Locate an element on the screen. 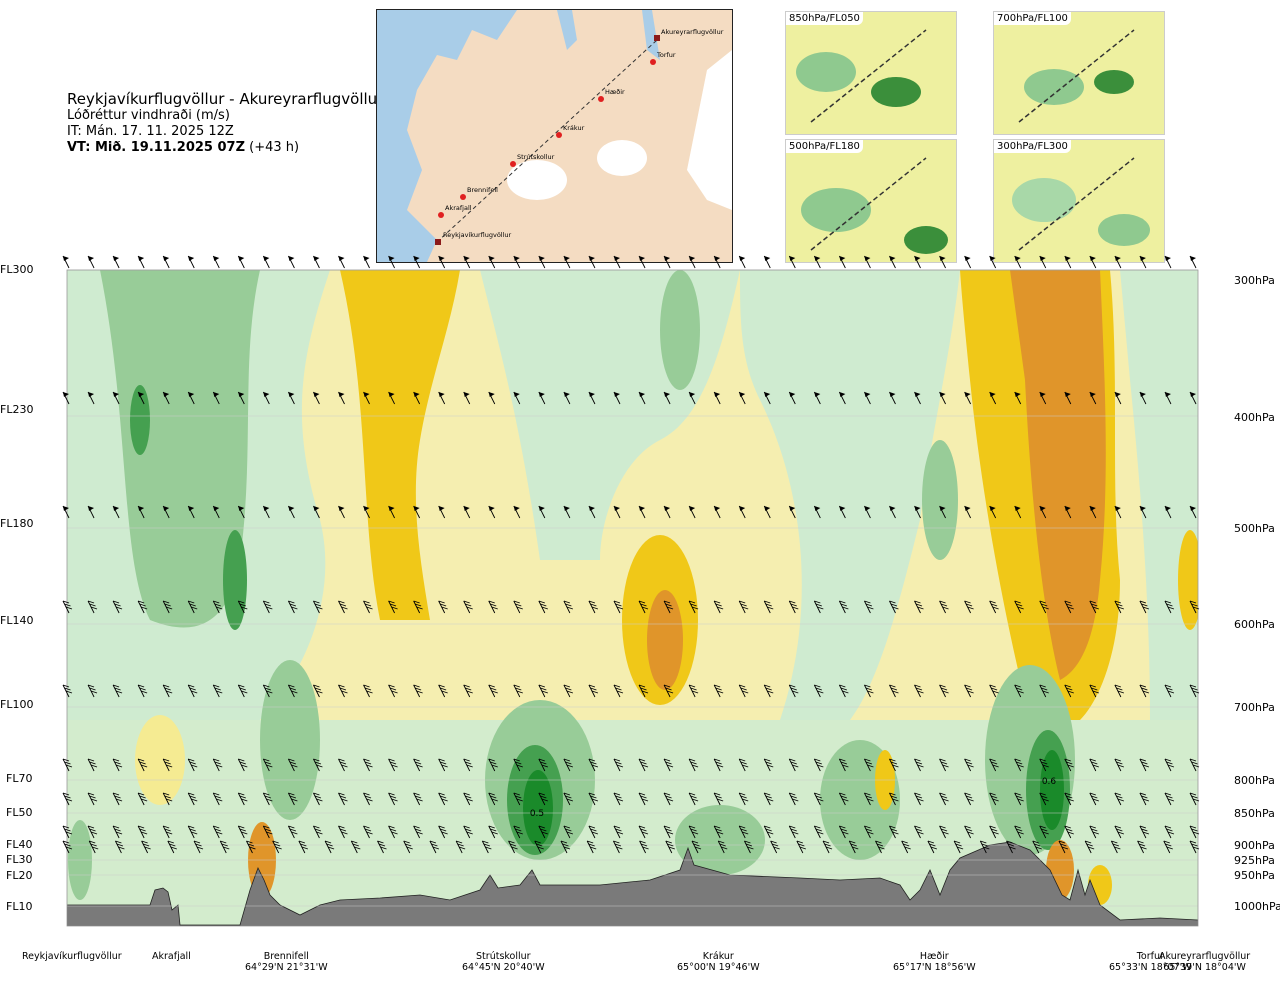 The height and width of the screenshot is (981, 1280). mini-route is located at coordinates (1076, 204).